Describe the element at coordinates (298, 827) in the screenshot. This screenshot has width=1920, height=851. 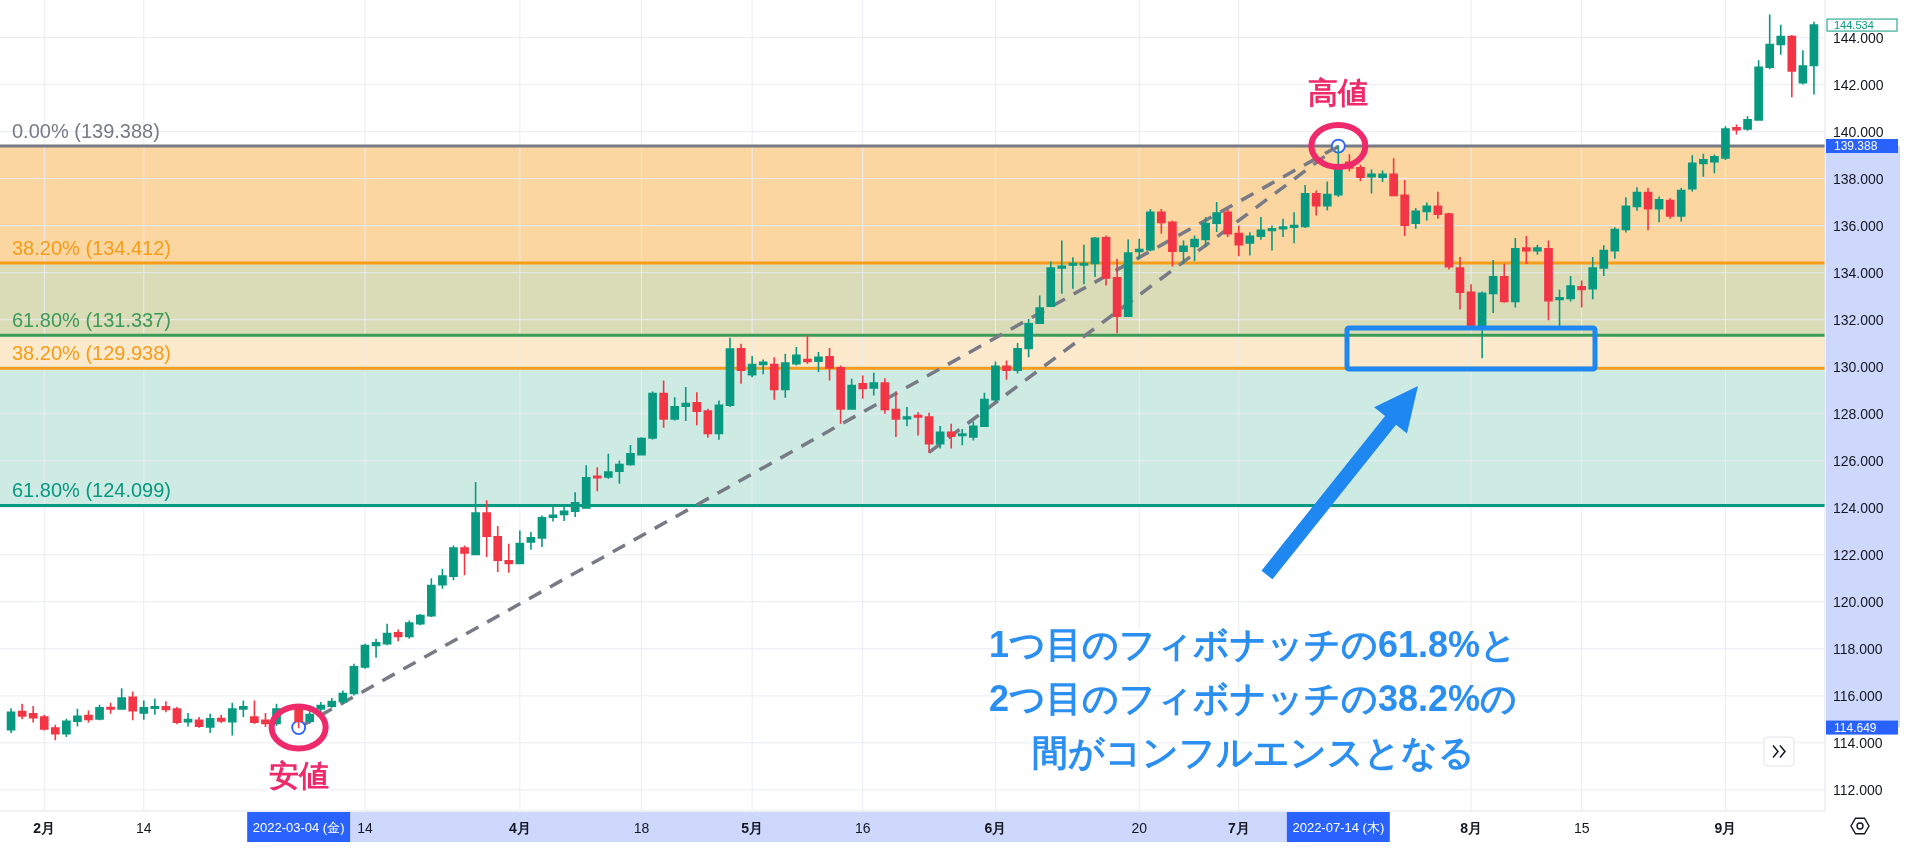
I see `x-tick-label: 2022-03-04 (金)` at that location.